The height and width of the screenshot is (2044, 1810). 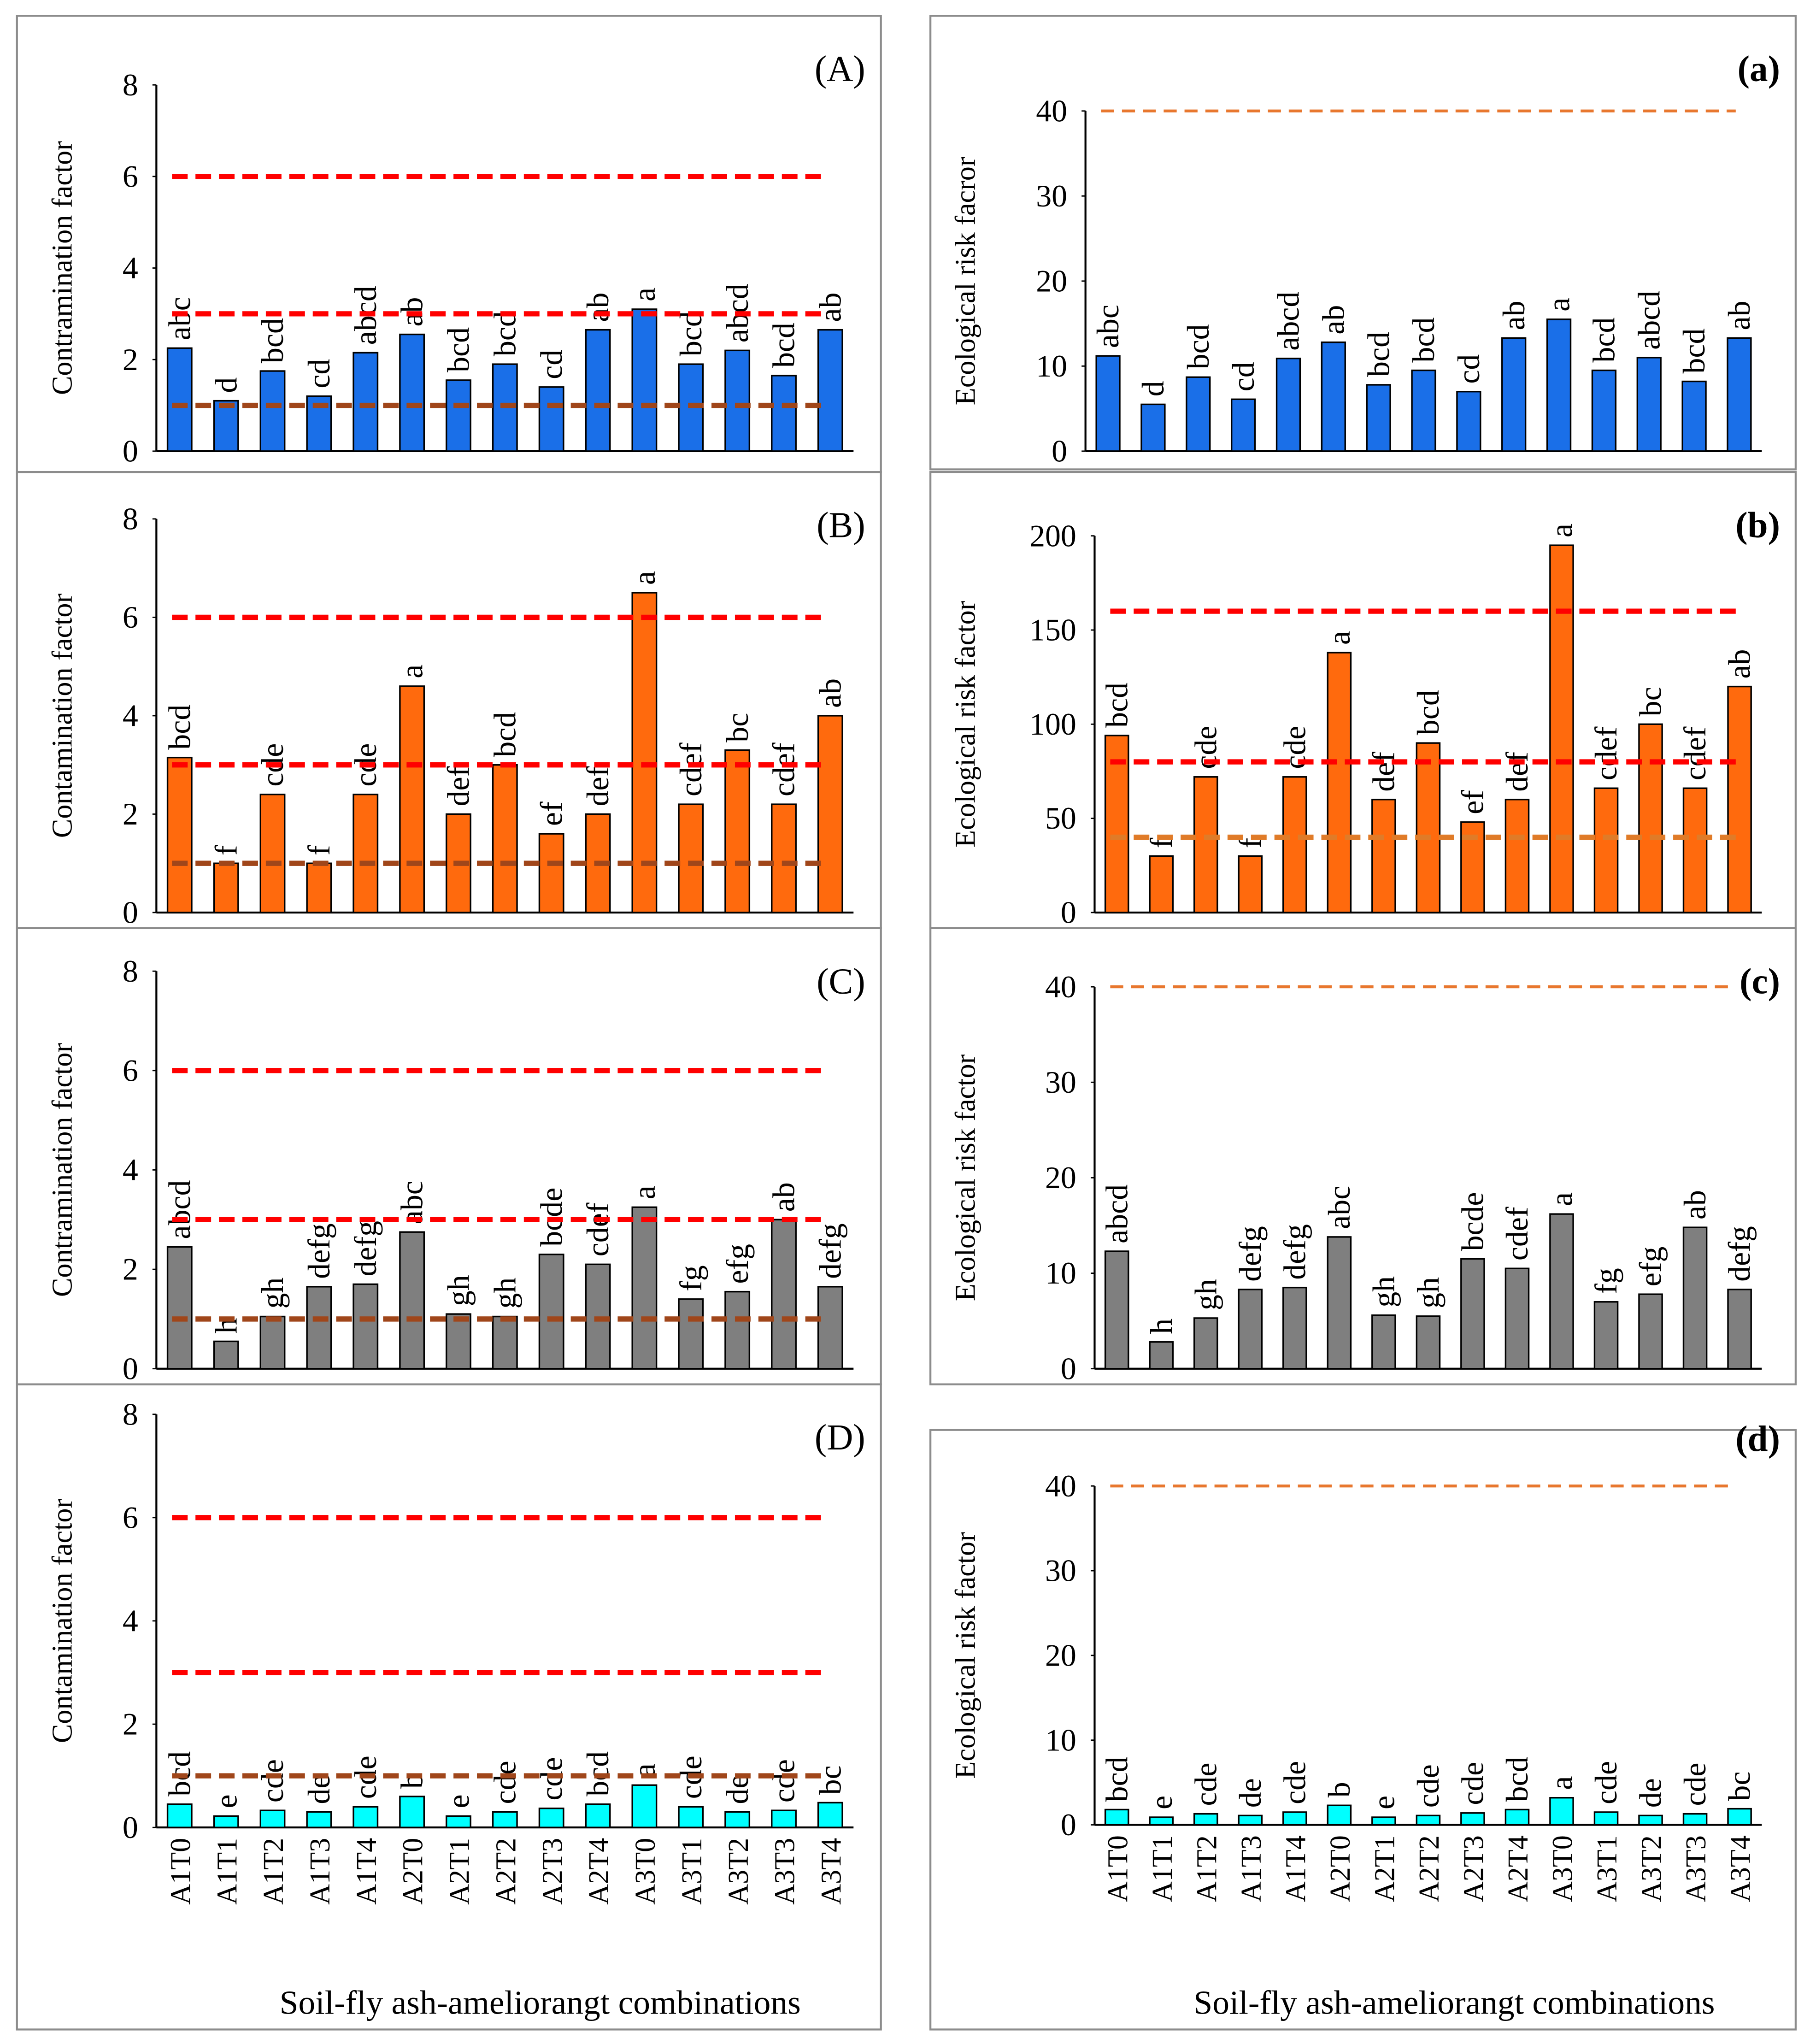 What do you see at coordinates (273, 1872) in the screenshot?
I see `x-tick-label: A1T2` at bounding box center [273, 1872].